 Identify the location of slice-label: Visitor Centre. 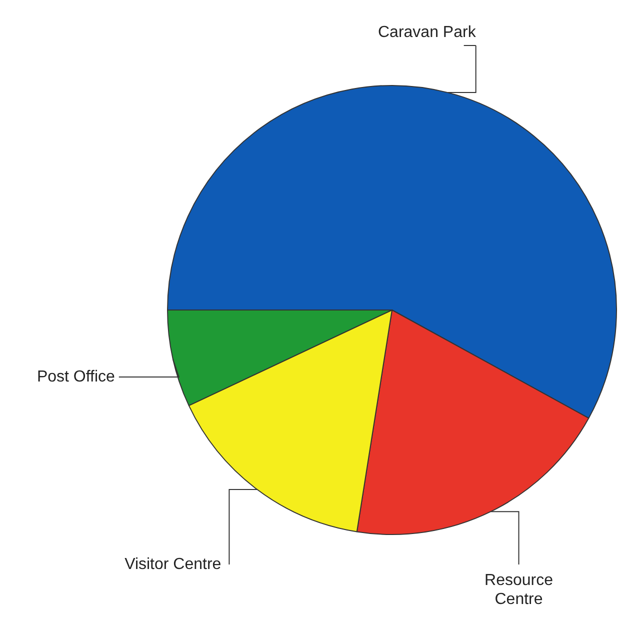
(173, 564).